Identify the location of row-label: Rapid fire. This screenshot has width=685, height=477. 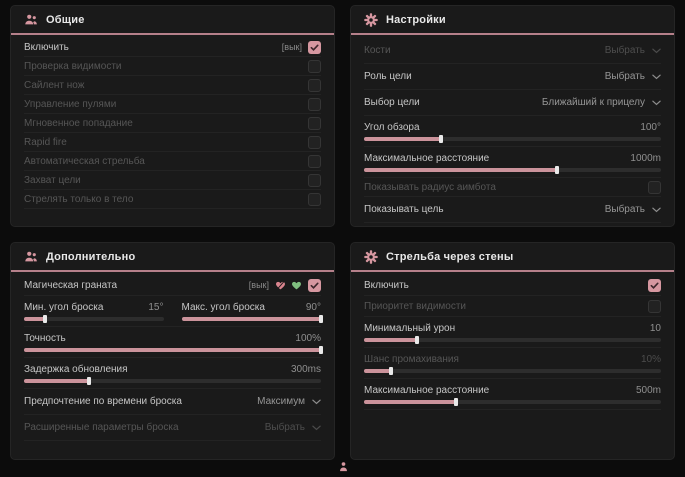
(45, 142).